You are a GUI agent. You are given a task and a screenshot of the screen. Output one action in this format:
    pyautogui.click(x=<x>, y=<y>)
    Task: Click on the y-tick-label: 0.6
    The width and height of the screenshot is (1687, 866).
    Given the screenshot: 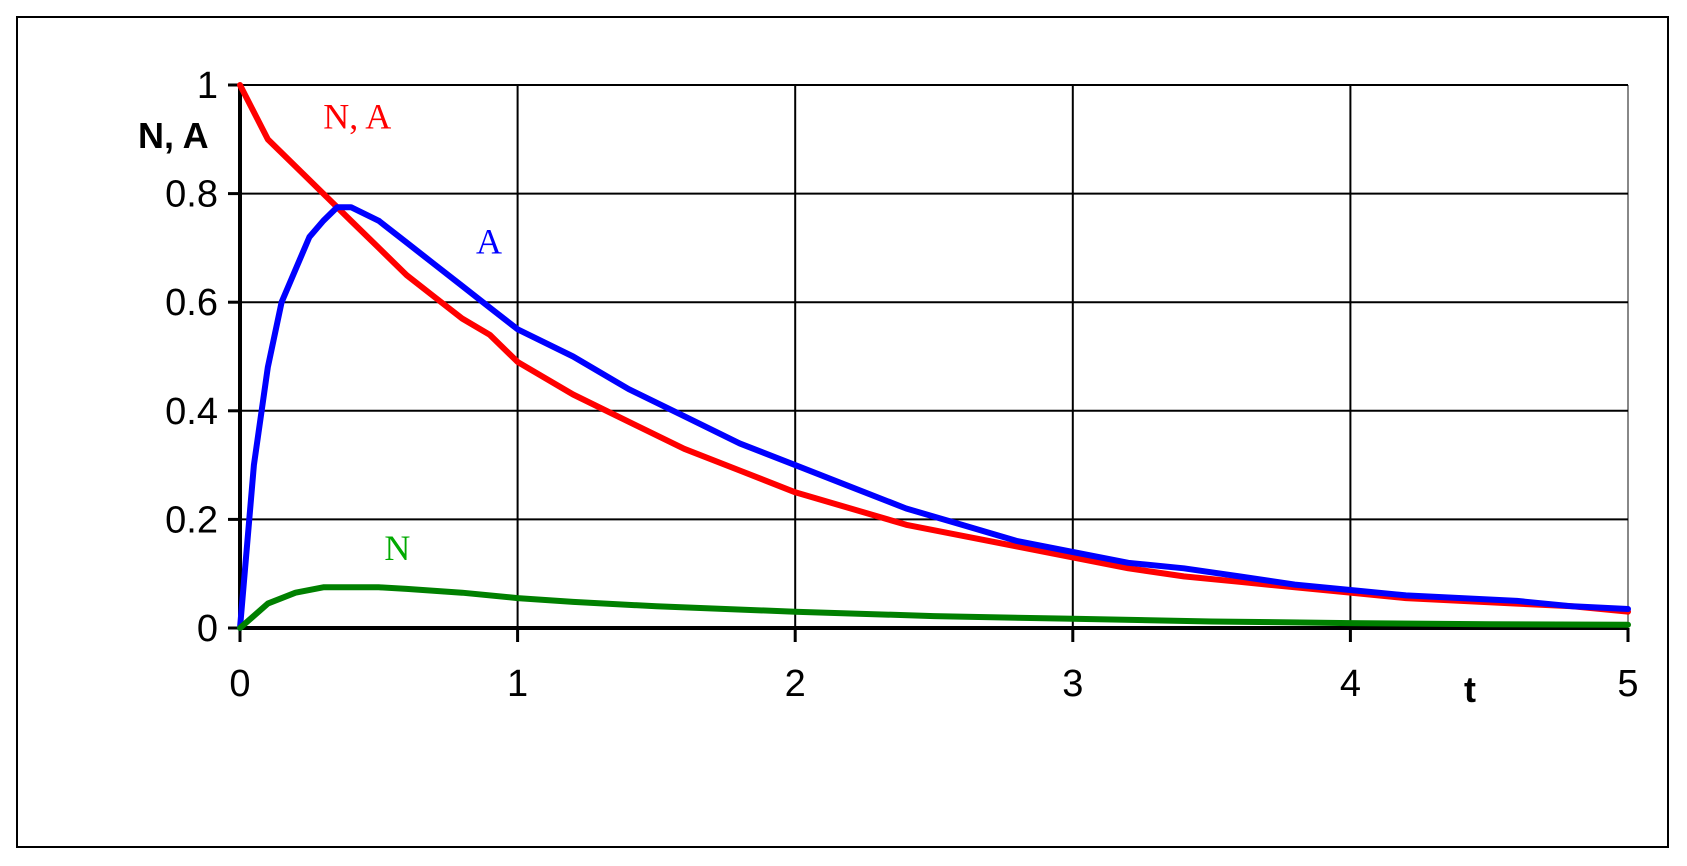 What is the action you would take?
    pyautogui.click(x=191, y=303)
    